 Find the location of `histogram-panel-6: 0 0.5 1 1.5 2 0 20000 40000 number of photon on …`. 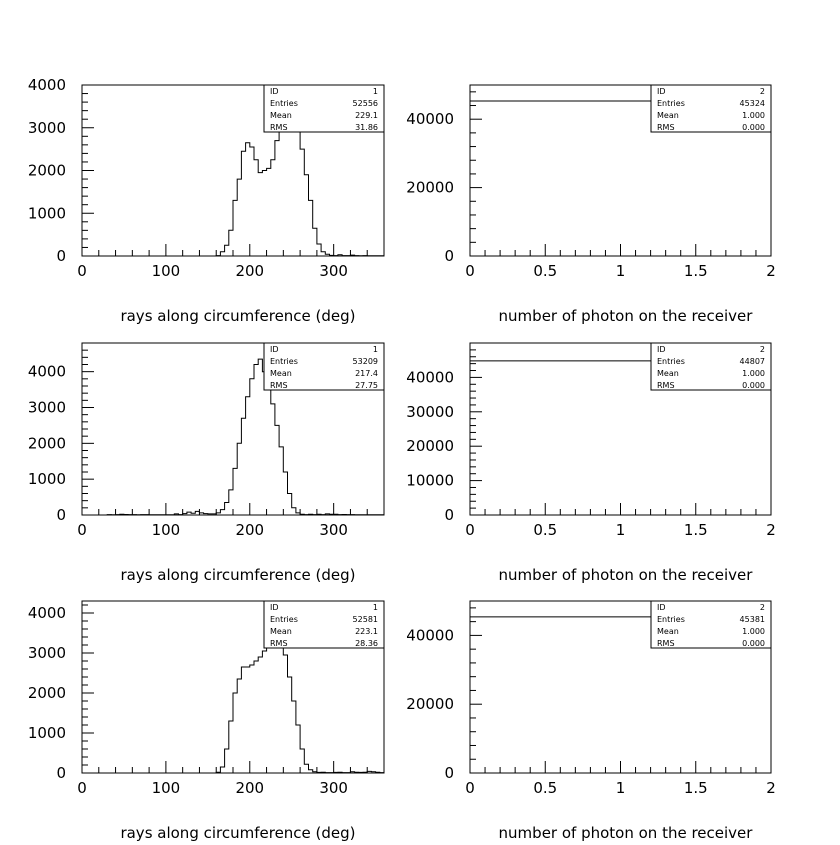

histogram-panel-6: 0 0.5 1 1.5 2 0 20000 40000 number of photon on … is located at coordinates (591, 721).